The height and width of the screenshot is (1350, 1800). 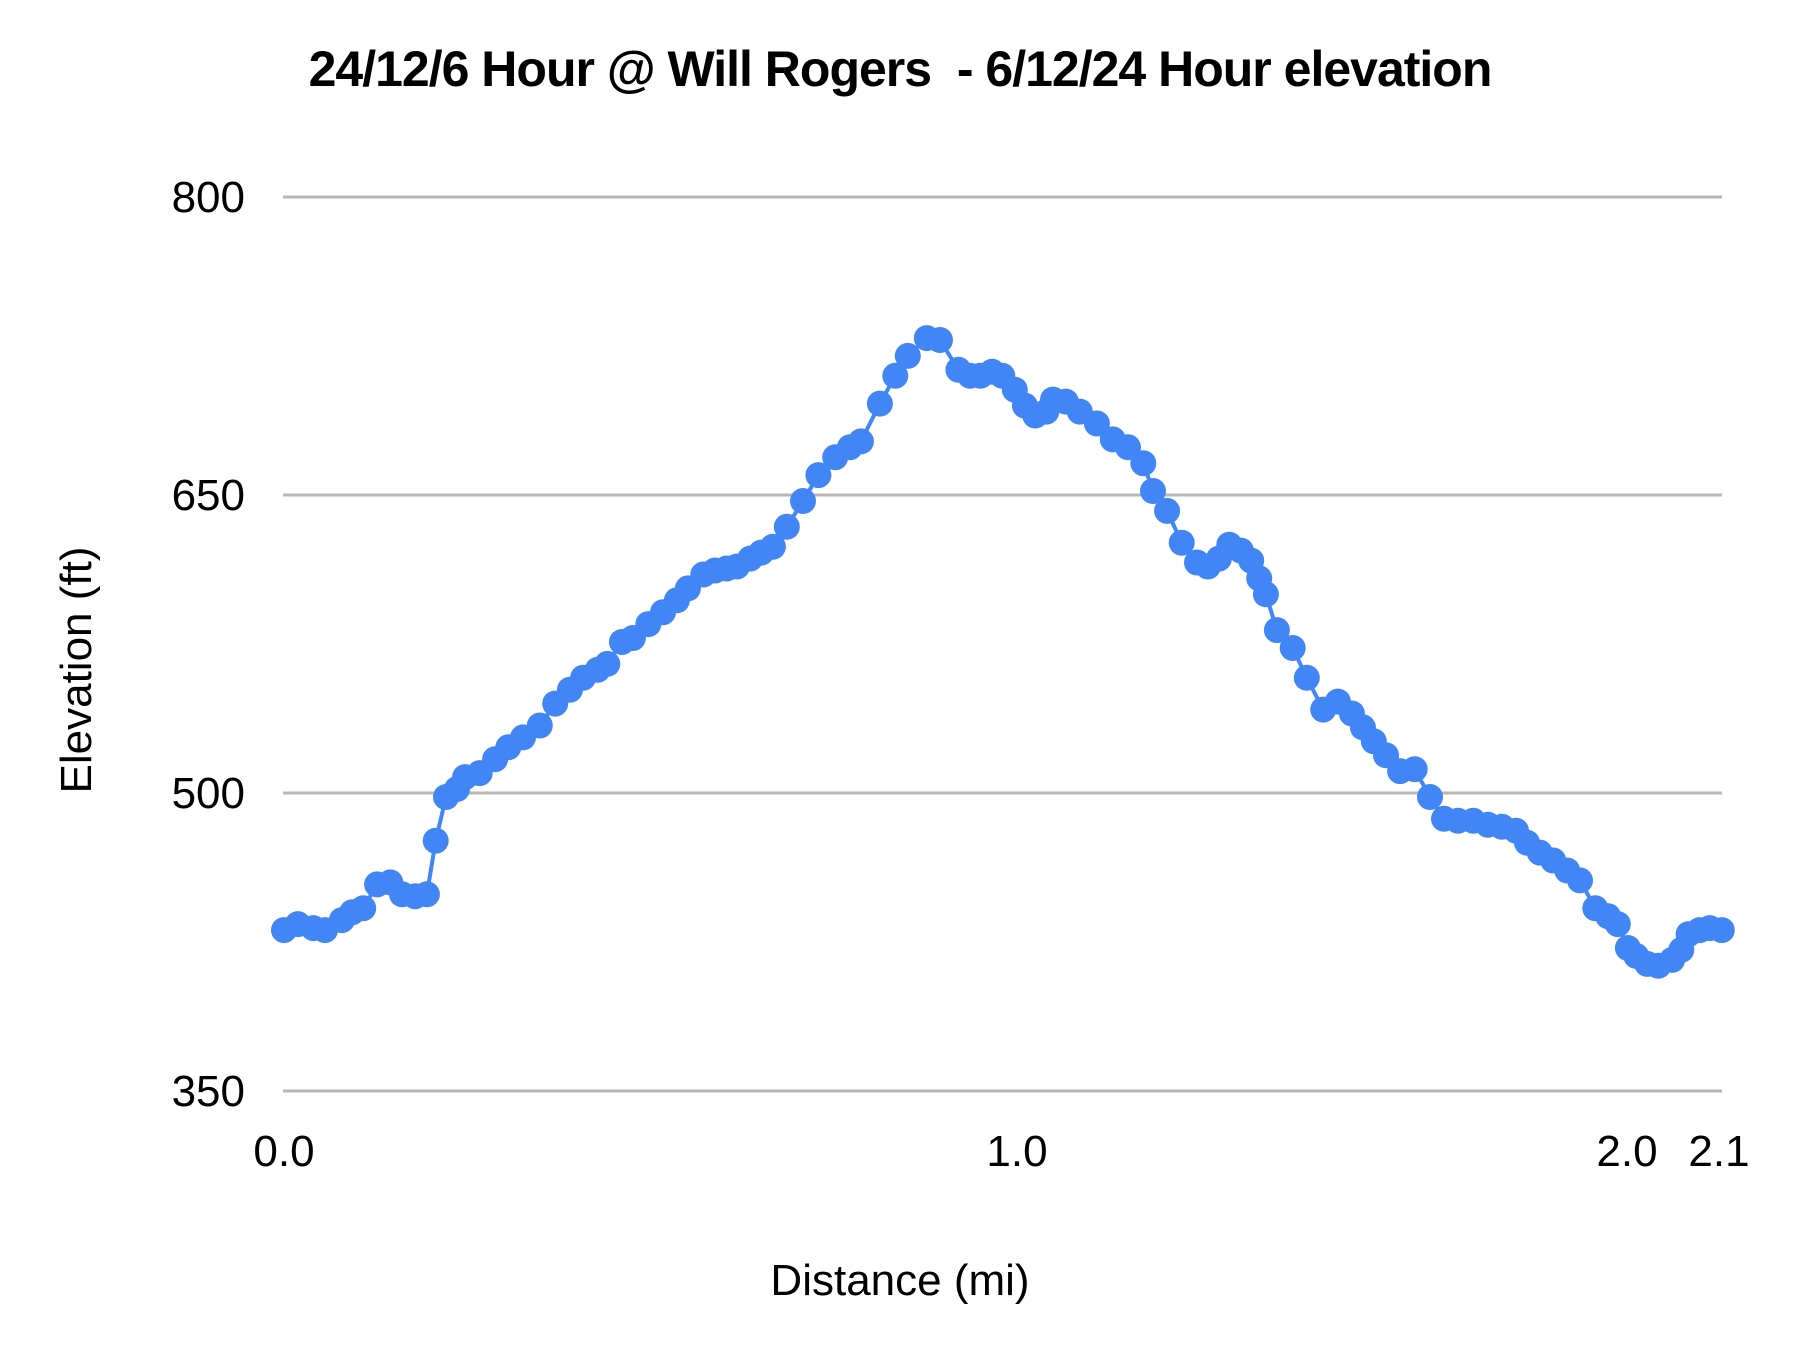 What do you see at coordinates (208, 197) in the screenshot?
I see `y-tick-label: 800` at bounding box center [208, 197].